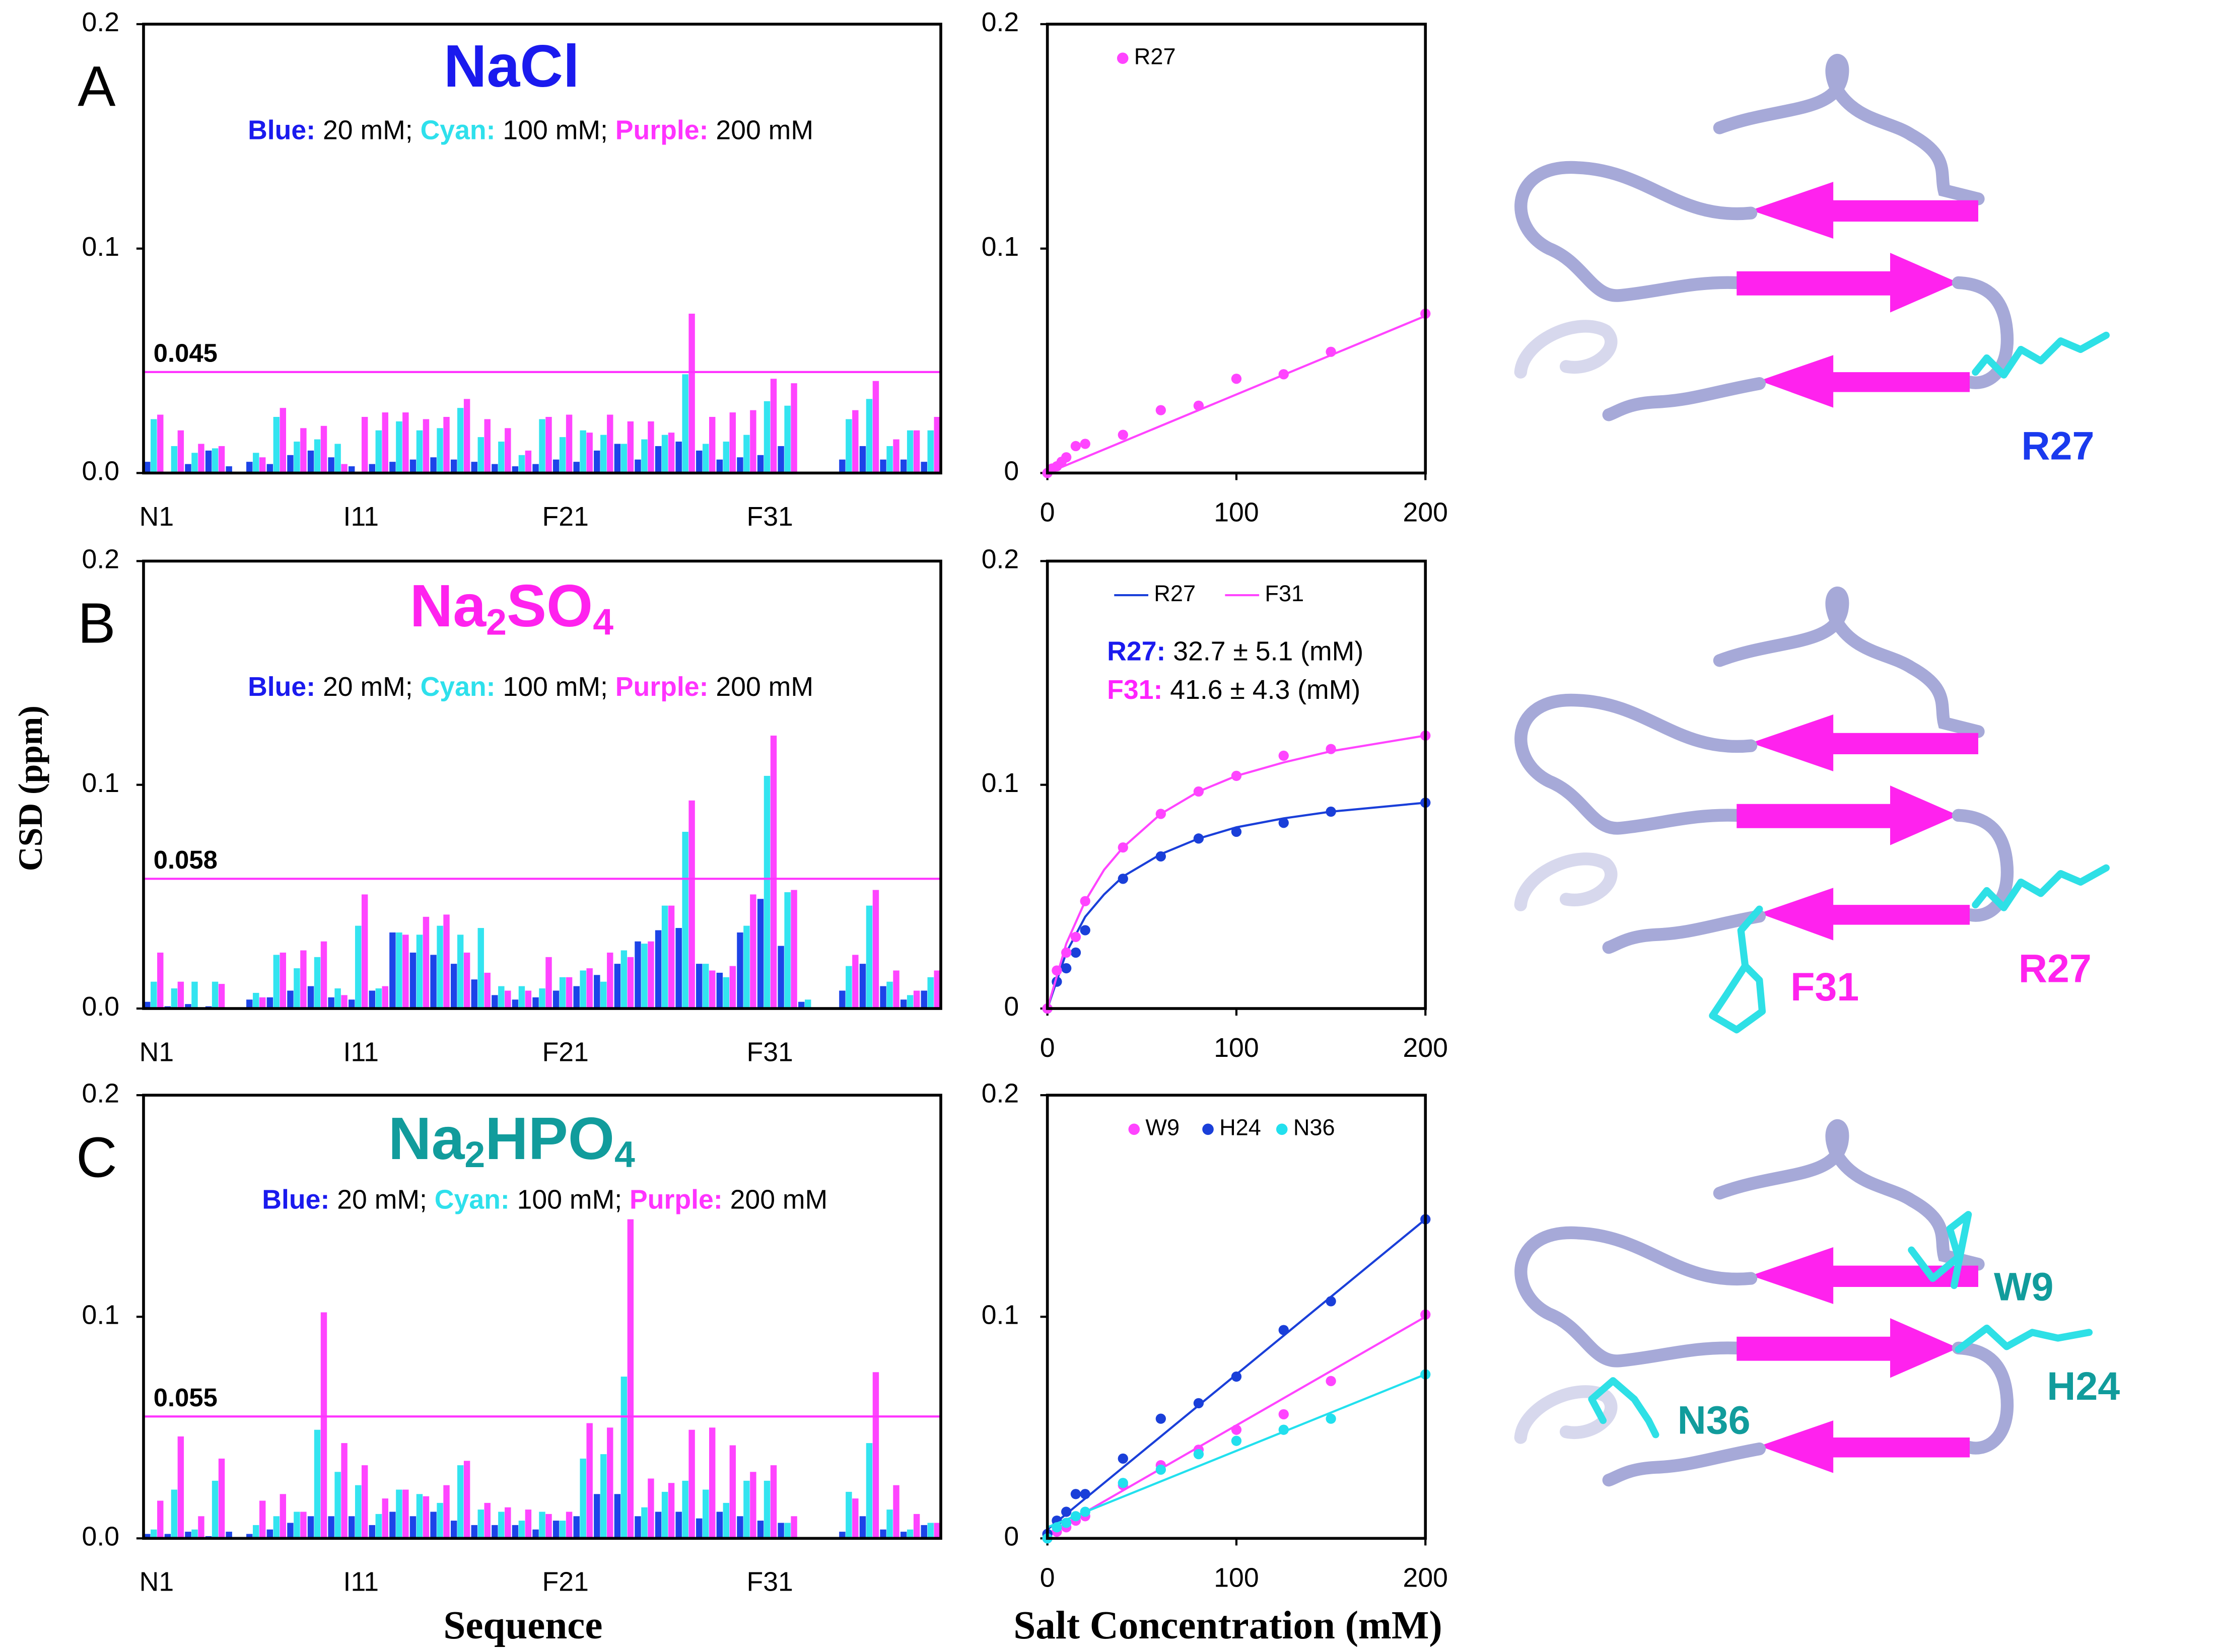 This screenshot has height=1652, width=2217. What do you see at coordinates (1261, 690) in the screenshot?
I see `annotation-text: 41.6 ± 4.3 (mM)` at bounding box center [1261, 690].